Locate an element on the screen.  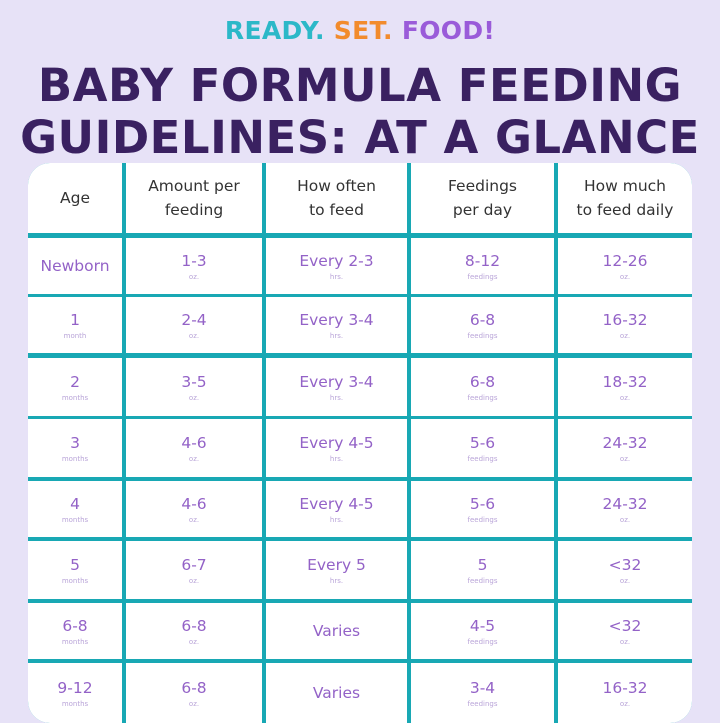
brand-logo: READY. SET. FOOD! is located at coordinates (360, 30).